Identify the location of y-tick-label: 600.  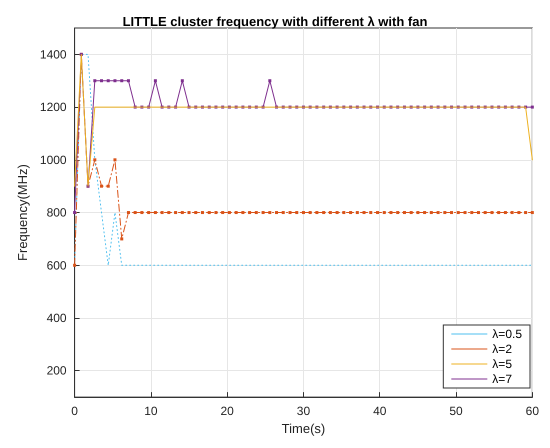
(56, 265).